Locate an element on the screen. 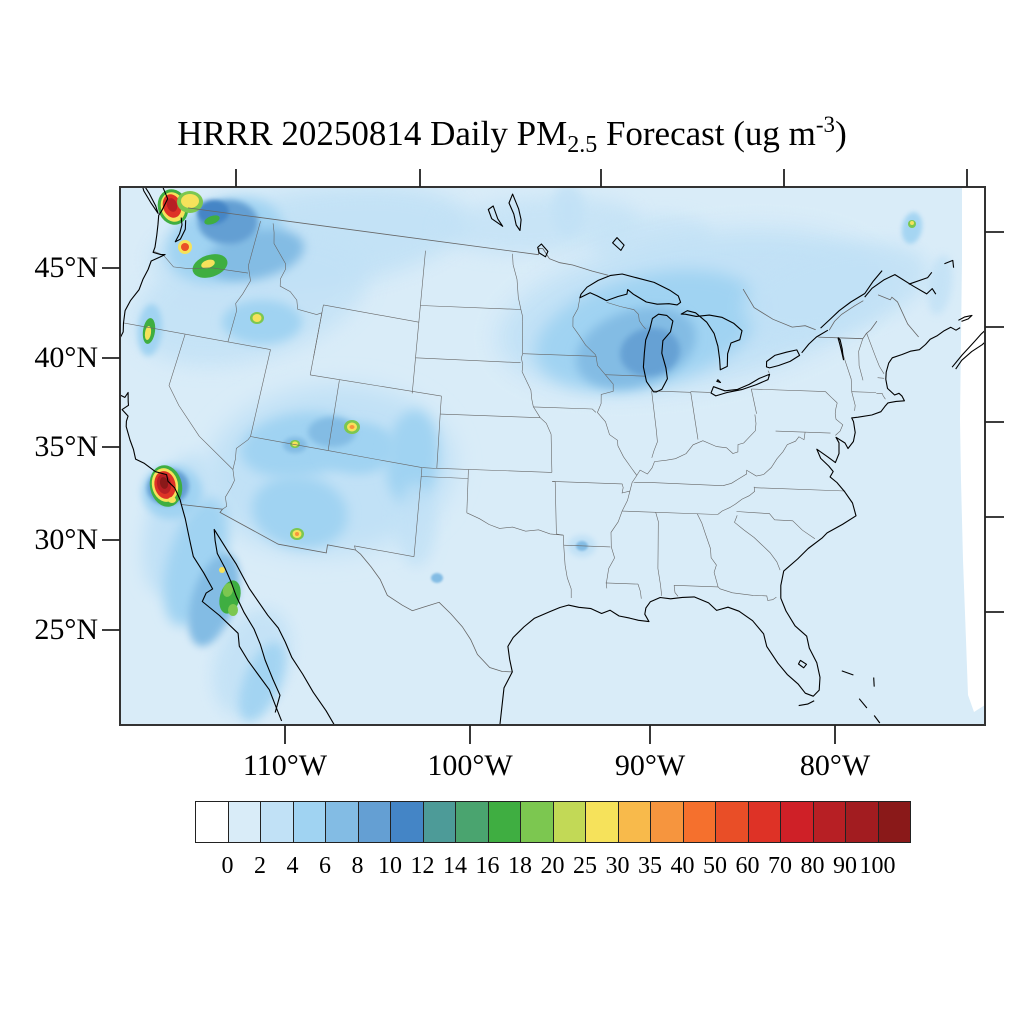 The height and width of the screenshot is (1024, 1024). colorbar-level-label: 0 is located at coordinates (227, 866).